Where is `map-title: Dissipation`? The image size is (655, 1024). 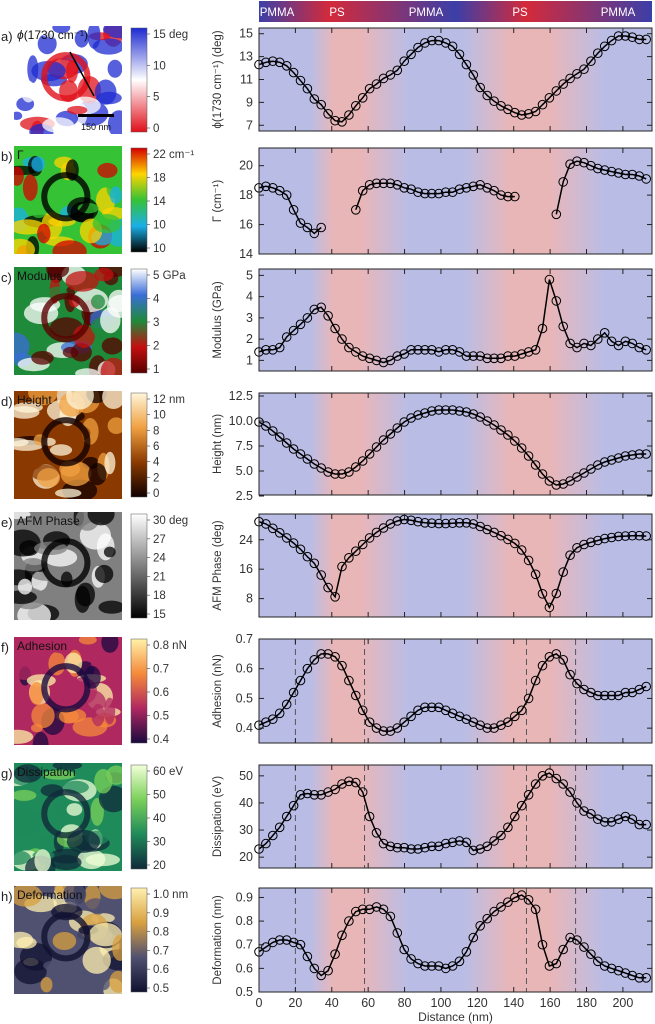
map-title: Dissipation is located at coordinates (46, 772).